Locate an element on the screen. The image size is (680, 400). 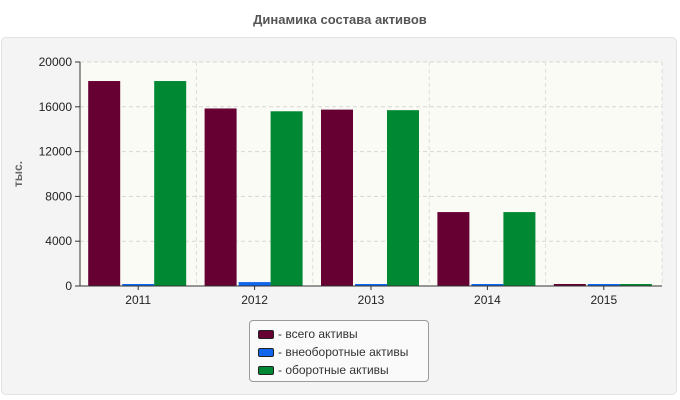
bar-current-2012 is located at coordinates (286, 198).